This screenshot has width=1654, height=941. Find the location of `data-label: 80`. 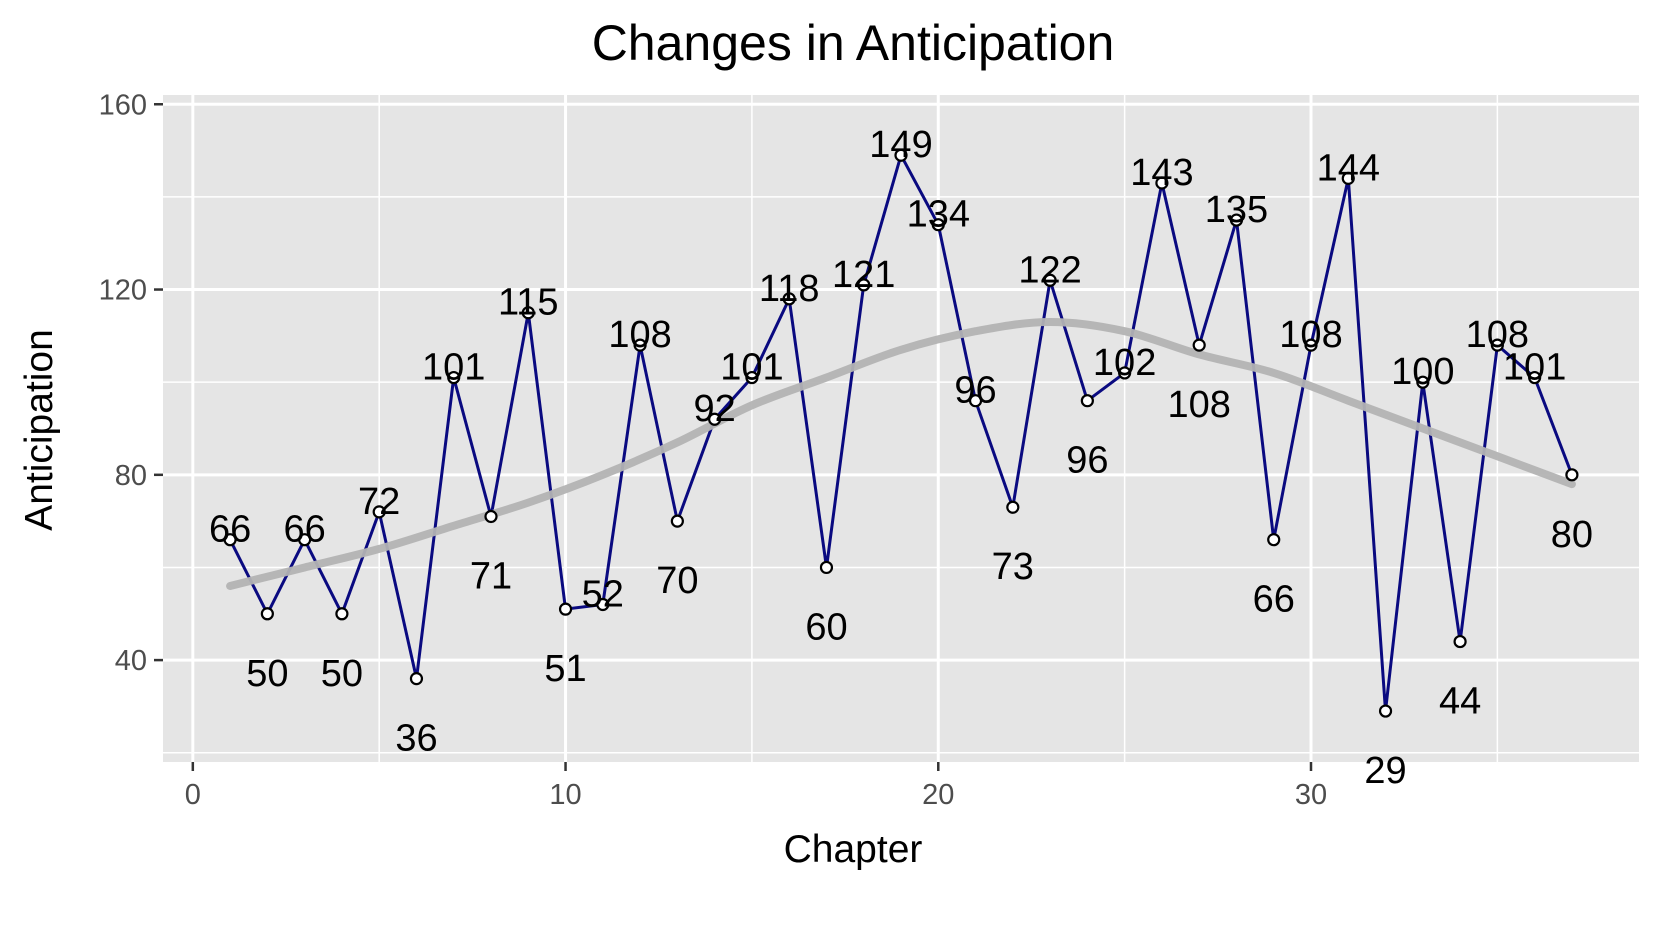

data-label: 80 is located at coordinates (1572, 535).